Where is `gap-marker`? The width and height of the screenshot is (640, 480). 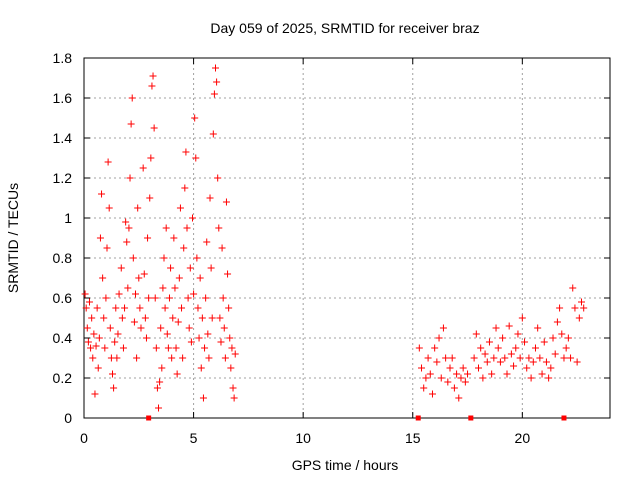 gap-marker is located at coordinates (418, 418).